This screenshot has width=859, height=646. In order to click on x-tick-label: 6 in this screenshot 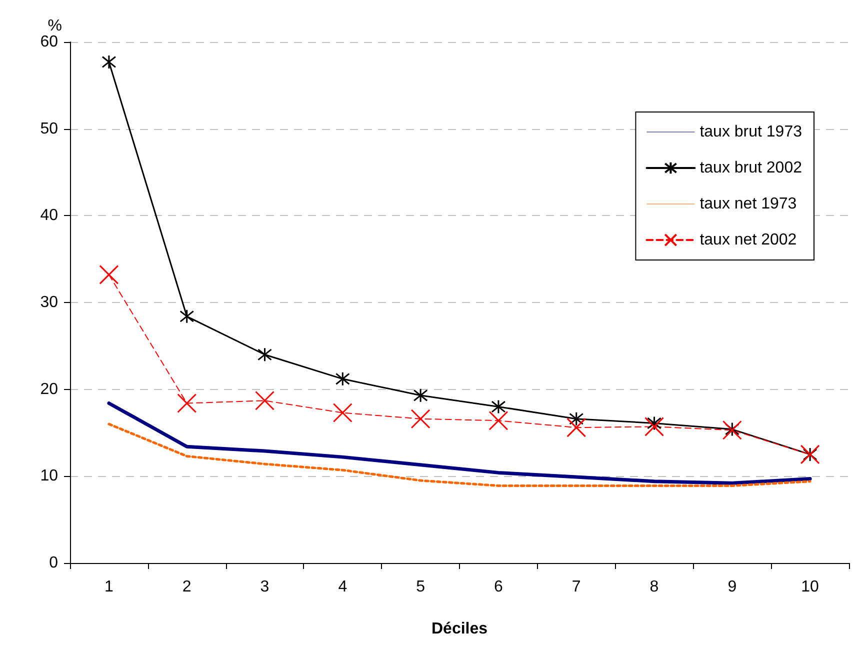, I will do `click(498, 587)`.